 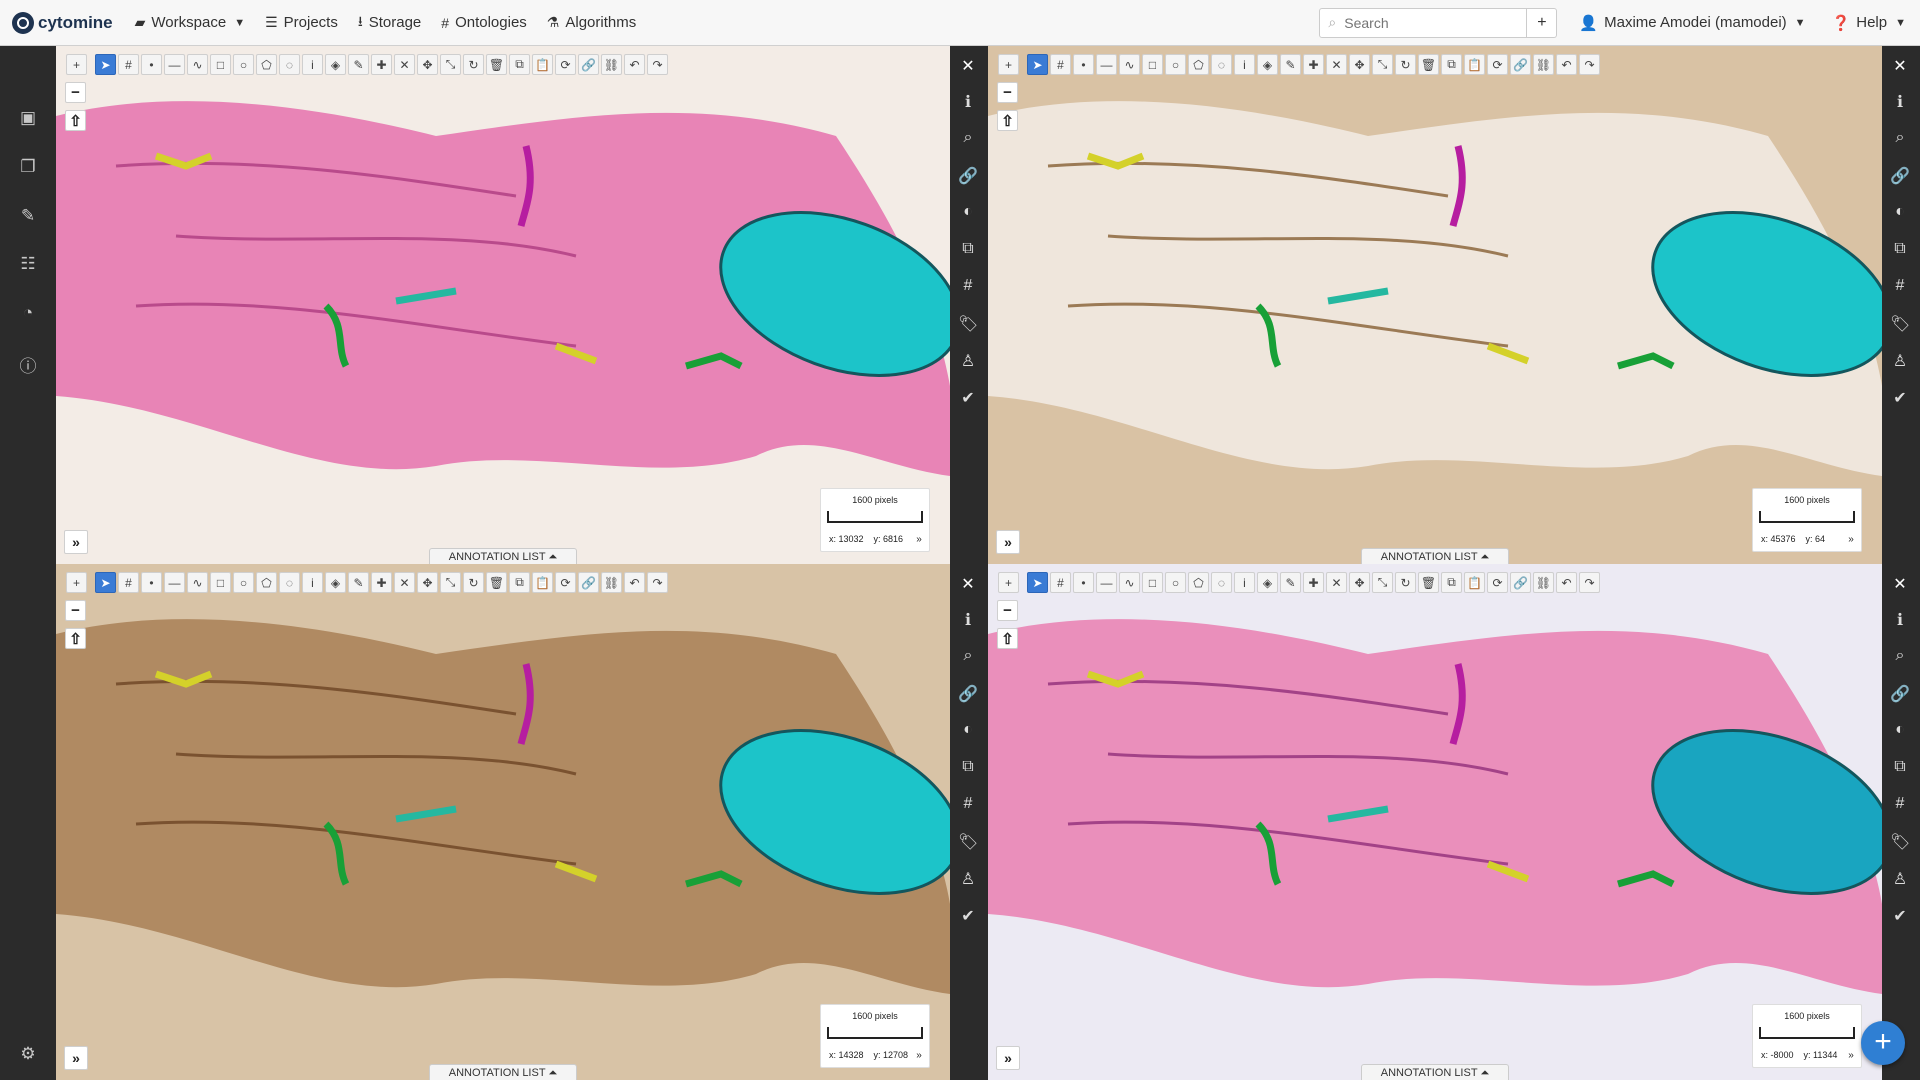 What do you see at coordinates (1900, 361) in the screenshot?
I see `person-icon: ♙` at bounding box center [1900, 361].